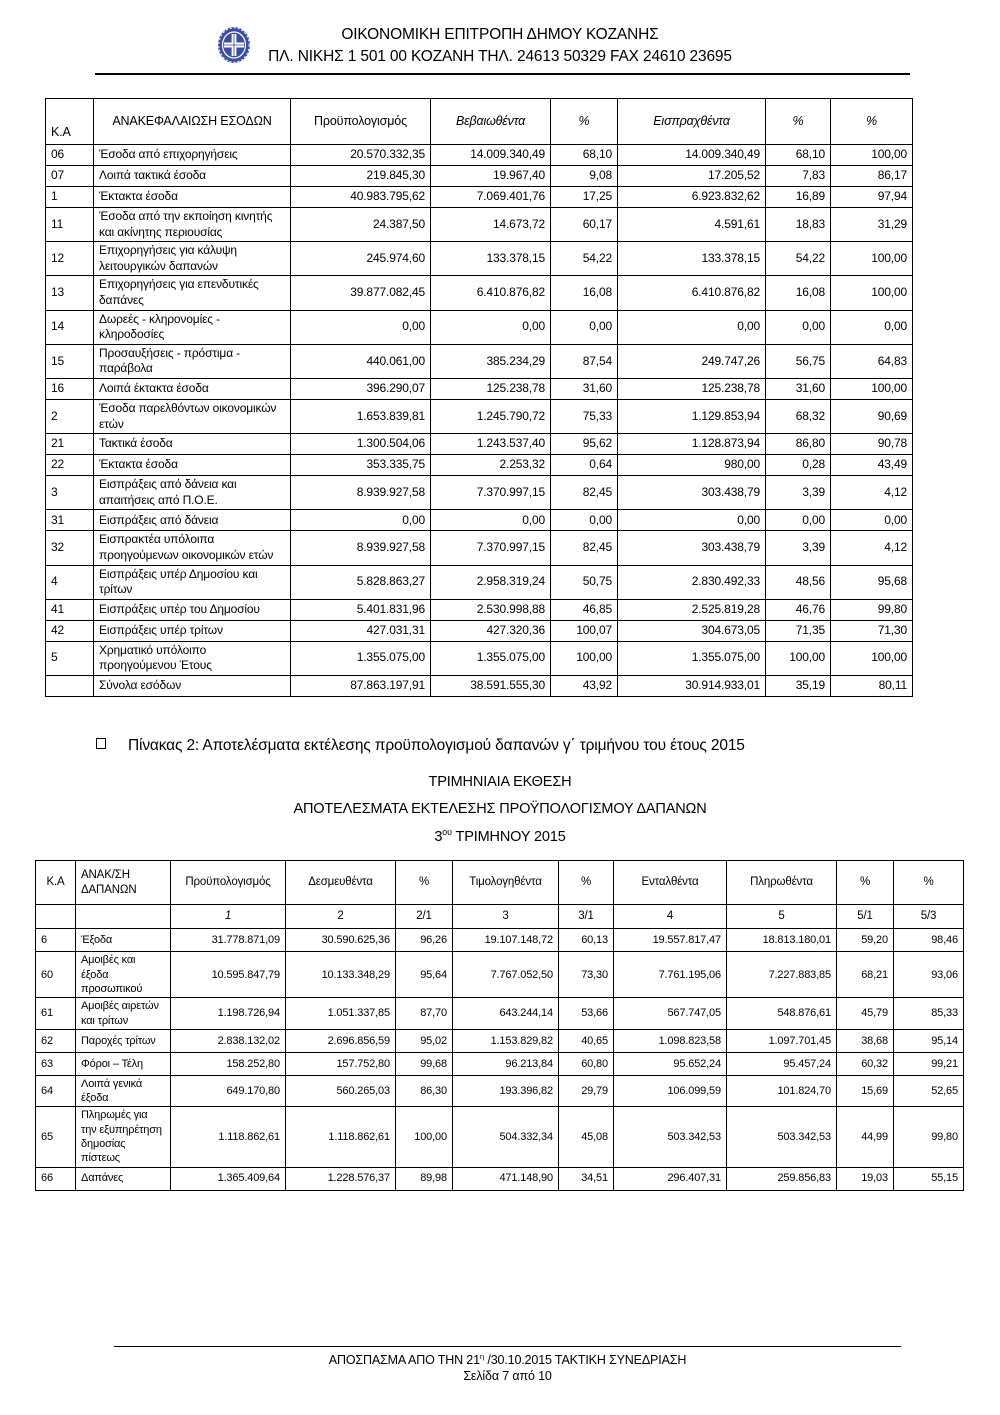 This screenshot has height=1415, width=1000. I want to click on value-cell: 16,89, so click(798, 197).